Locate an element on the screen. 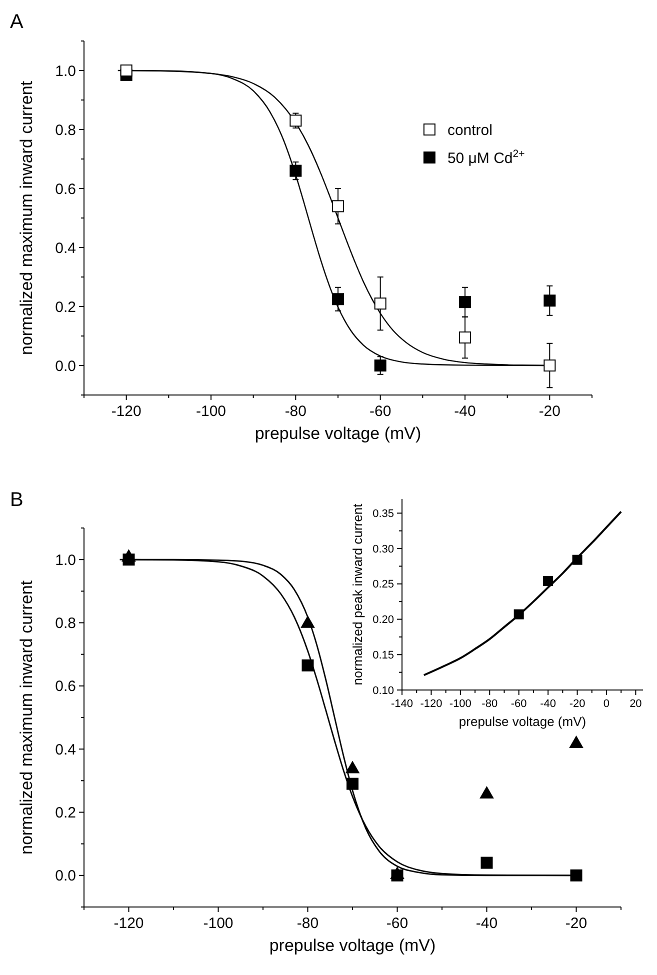 Image resolution: width=657 pixels, height=975 pixels. x-tick-label: 0 is located at coordinates (606, 704).